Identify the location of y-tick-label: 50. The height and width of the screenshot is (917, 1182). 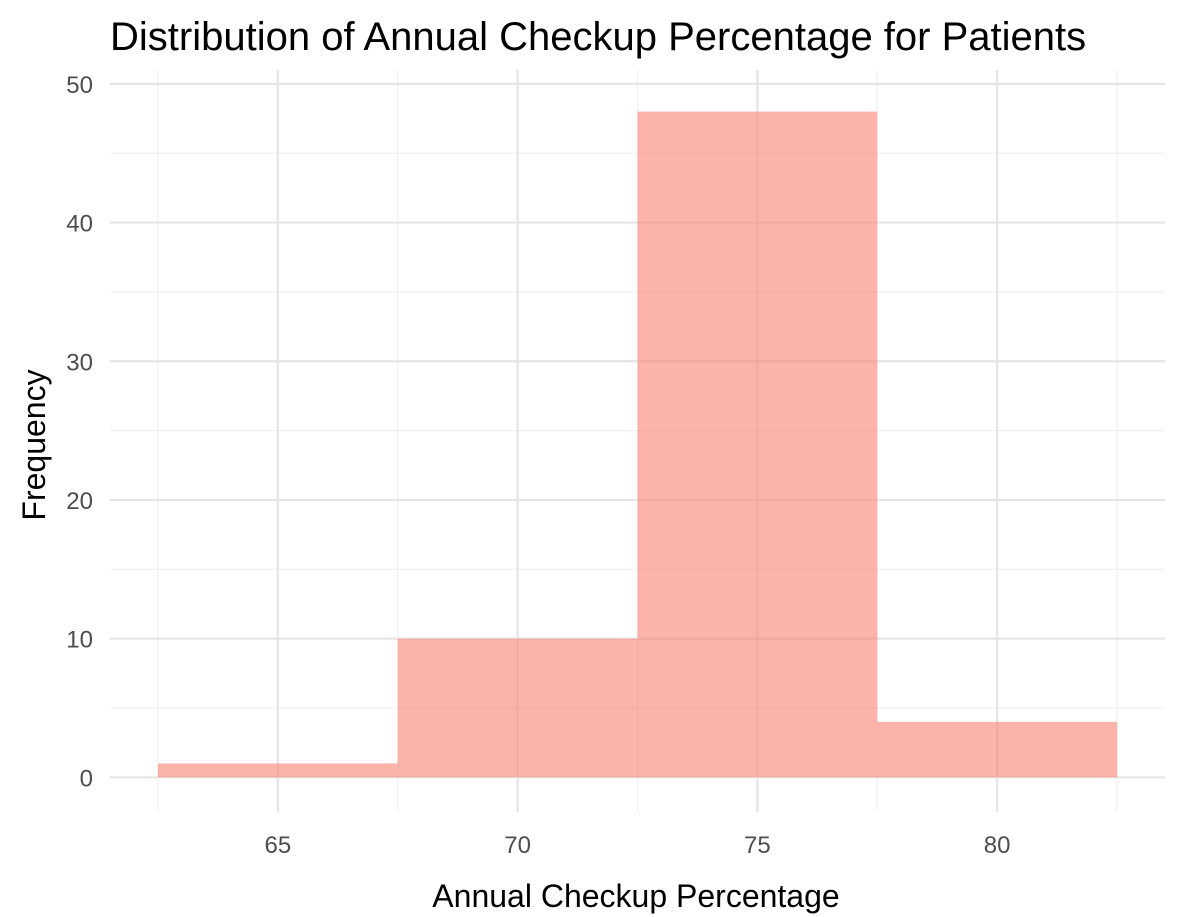
(79, 85).